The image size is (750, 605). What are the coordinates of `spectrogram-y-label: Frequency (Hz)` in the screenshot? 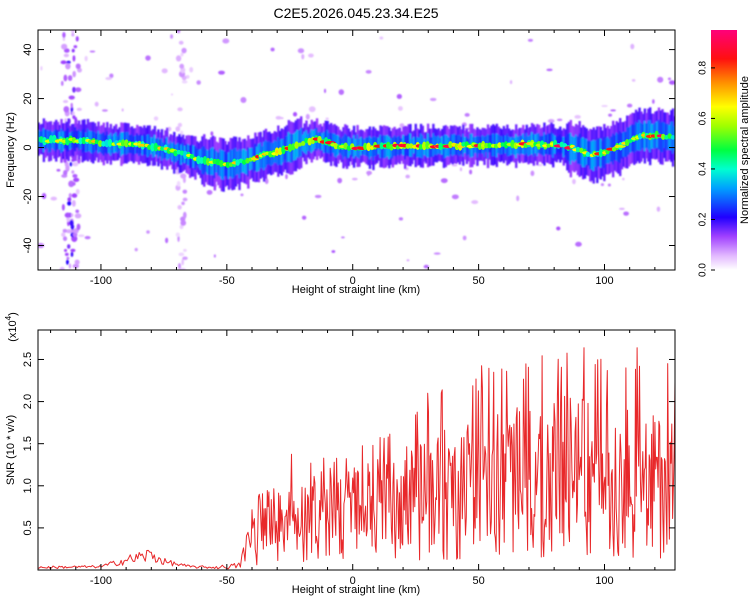 It's located at (11, 150).